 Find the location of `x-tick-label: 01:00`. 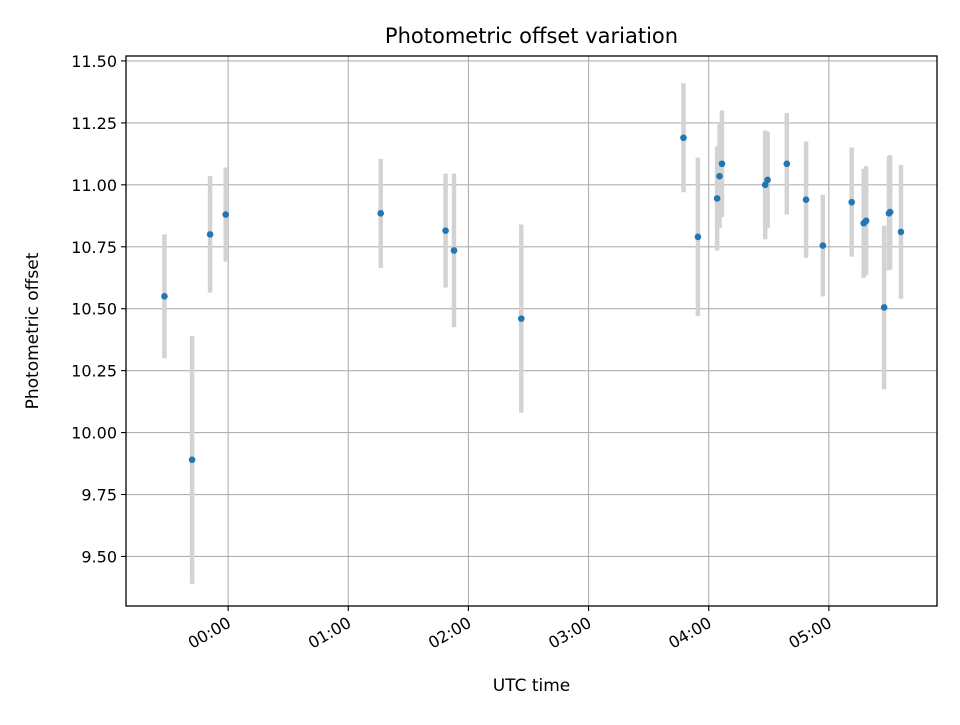

x-tick-label: 01:00 is located at coordinates (329, 633).